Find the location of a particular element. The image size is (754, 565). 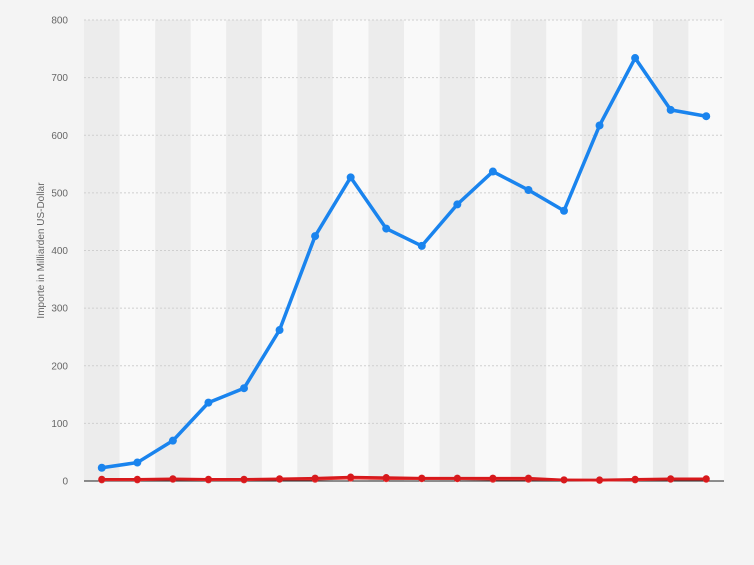

y-tick-label: 300 is located at coordinates (59, 309).